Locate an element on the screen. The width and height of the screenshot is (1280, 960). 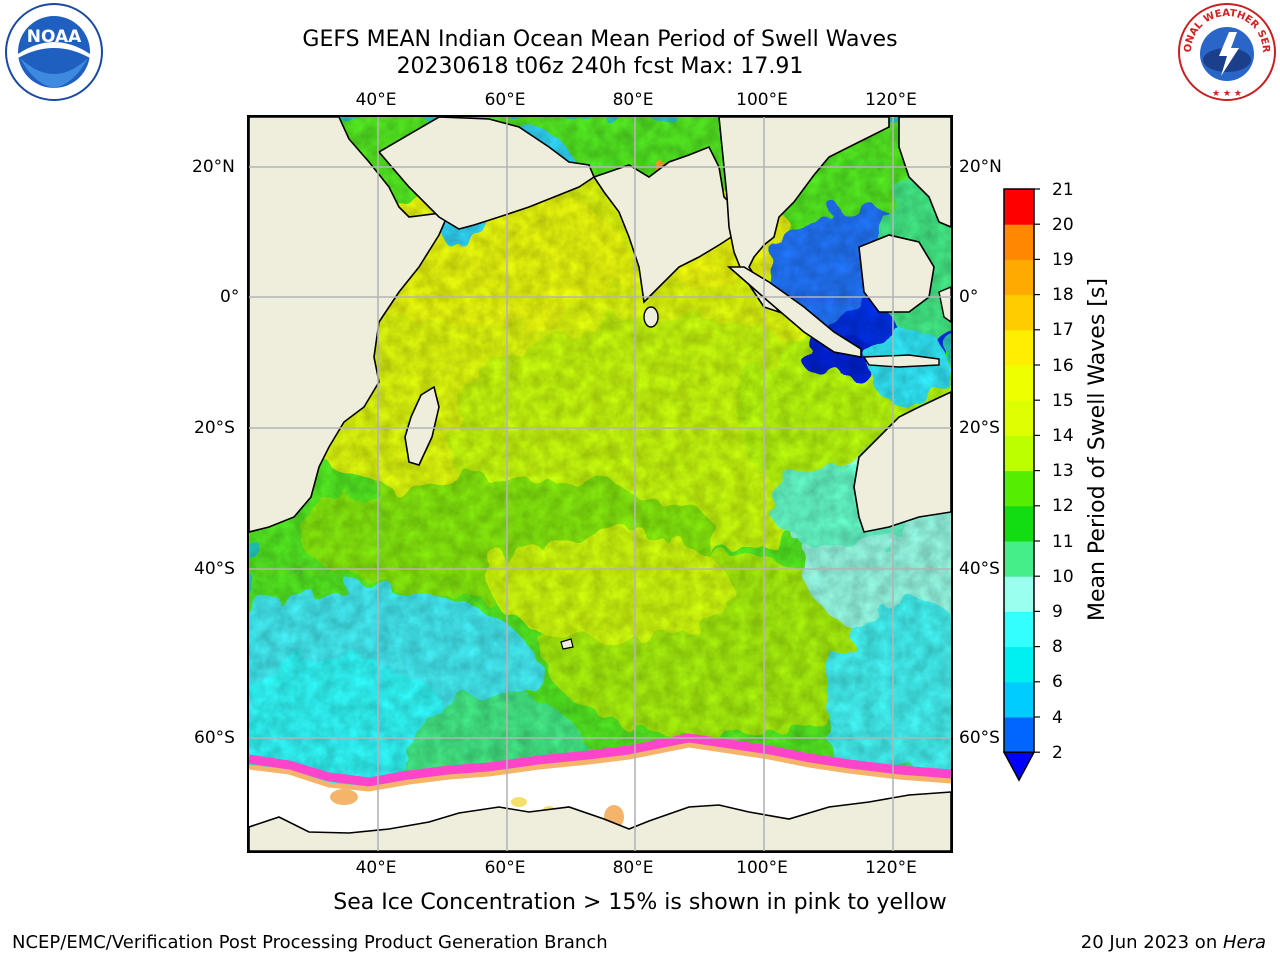
sea-ice-edge is located at coordinates (600, 781).